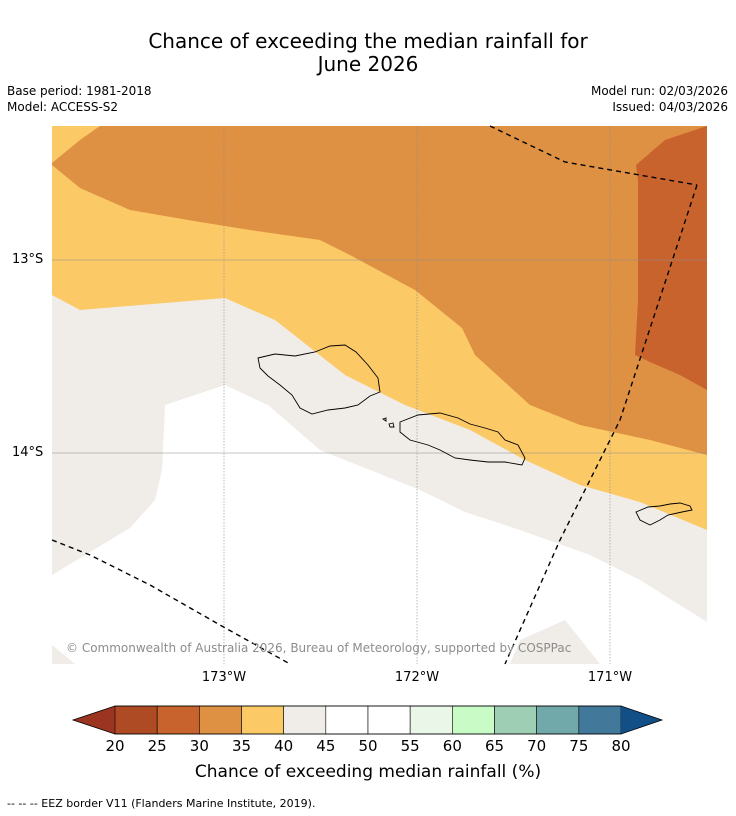 Image resolution: width=736 pixels, height=816 pixels. I want to click on colorbar-tick-label: 20, so click(115, 746).